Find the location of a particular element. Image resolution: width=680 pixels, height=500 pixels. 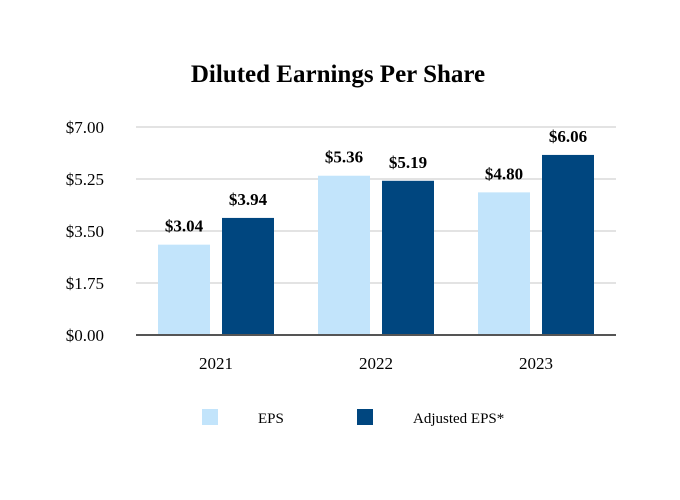

bar-adjusted-eps--2021 is located at coordinates (248, 276).